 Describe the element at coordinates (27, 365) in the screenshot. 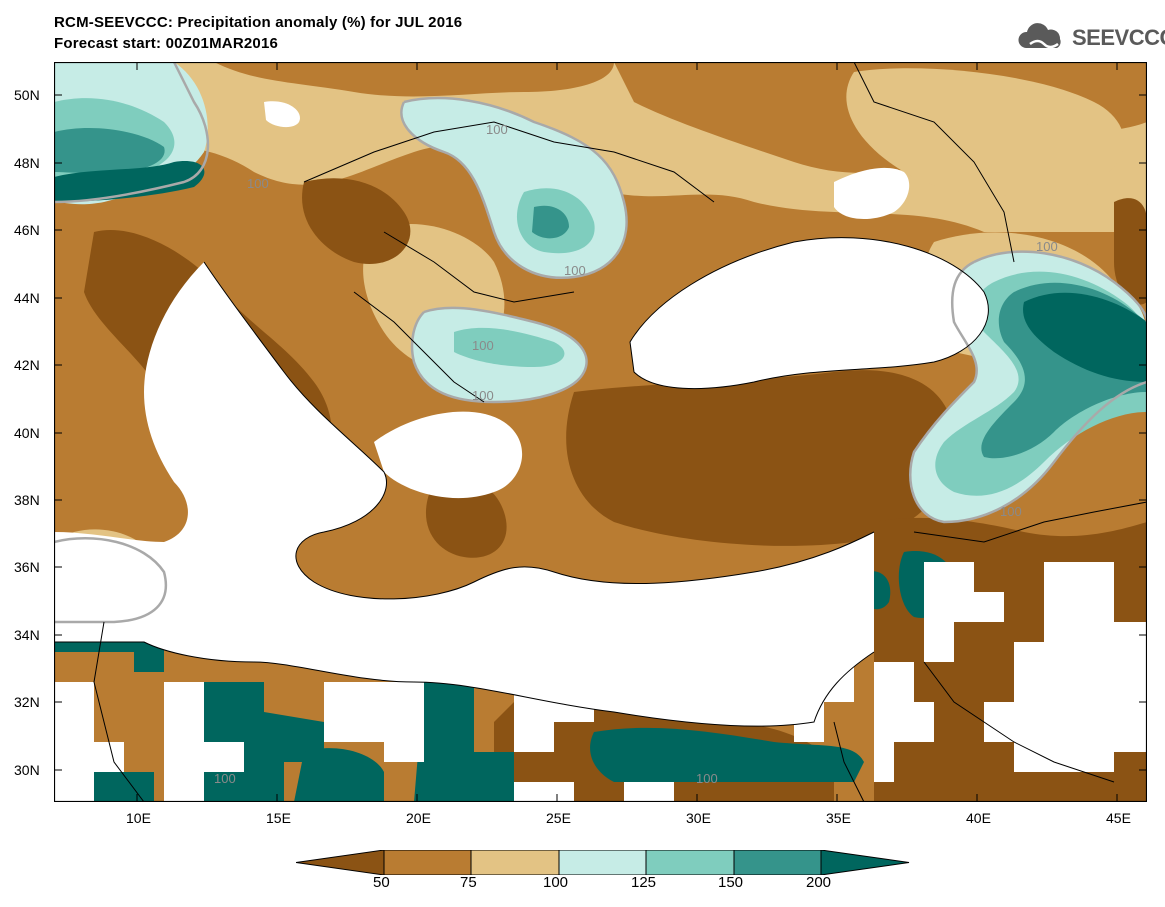

I see `lat-label: 42N` at that location.